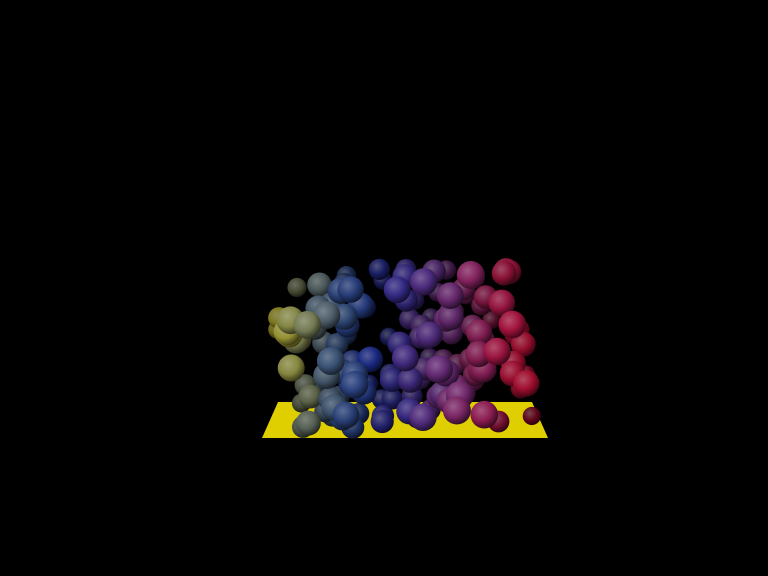  I want to click on sphere-cluster, so click(404, 348).